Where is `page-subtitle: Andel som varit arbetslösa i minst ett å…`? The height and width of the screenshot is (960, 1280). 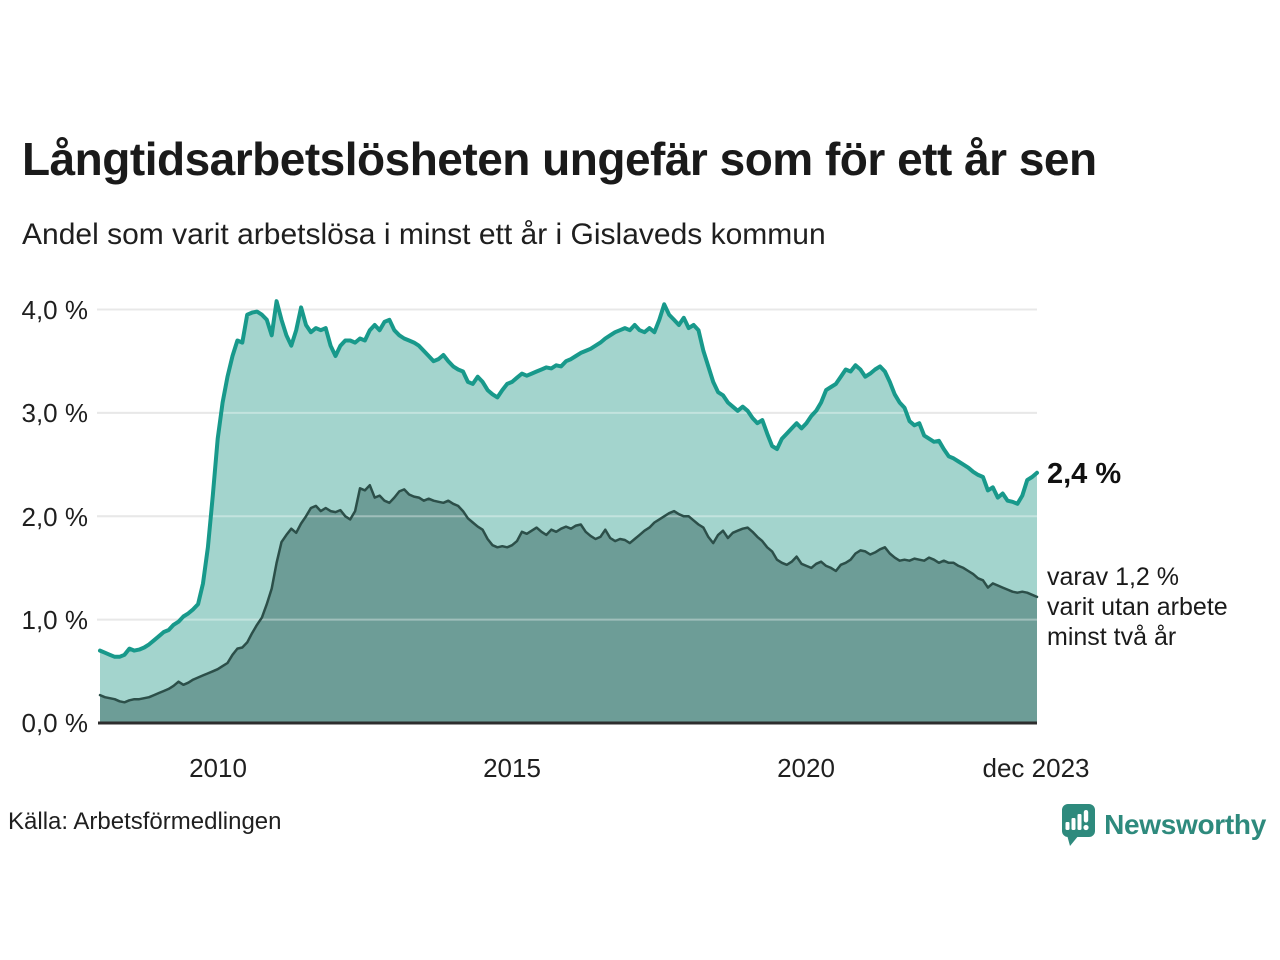
page-subtitle: Andel som varit arbetslösa i minst ett å… is located at coordinates (424, 234).